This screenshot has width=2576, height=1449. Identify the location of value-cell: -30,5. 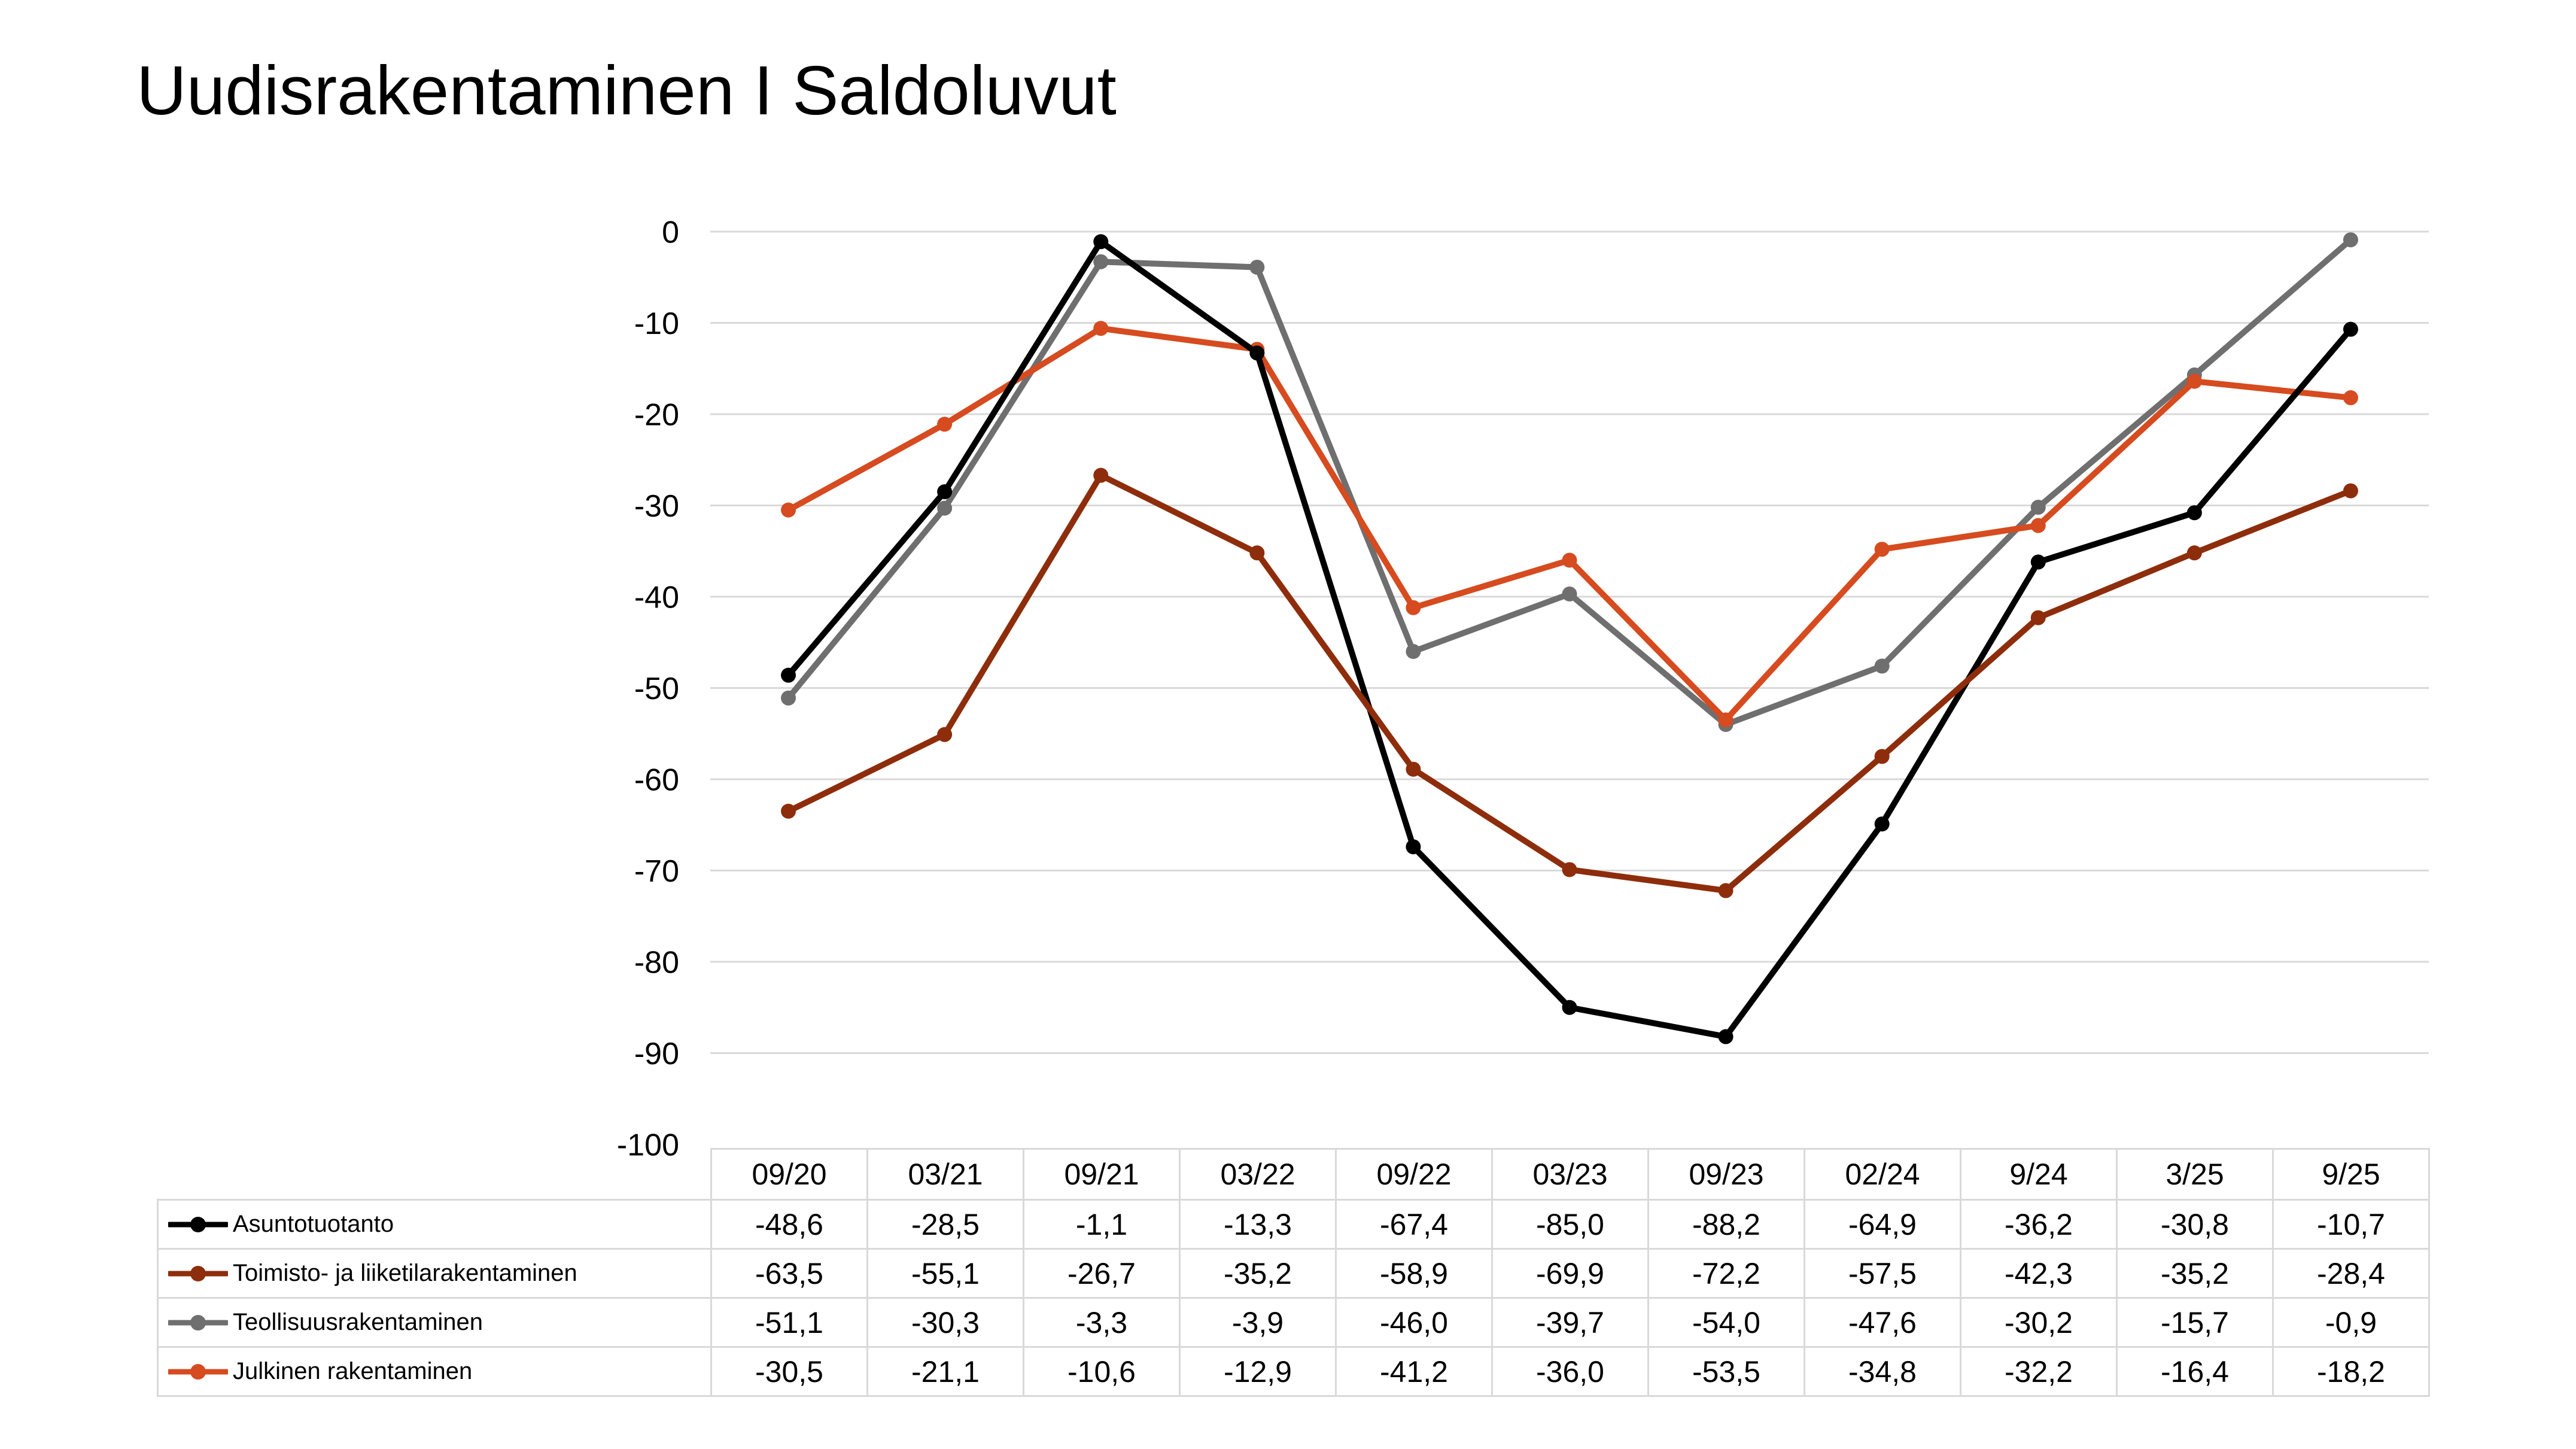
(789, 1371).